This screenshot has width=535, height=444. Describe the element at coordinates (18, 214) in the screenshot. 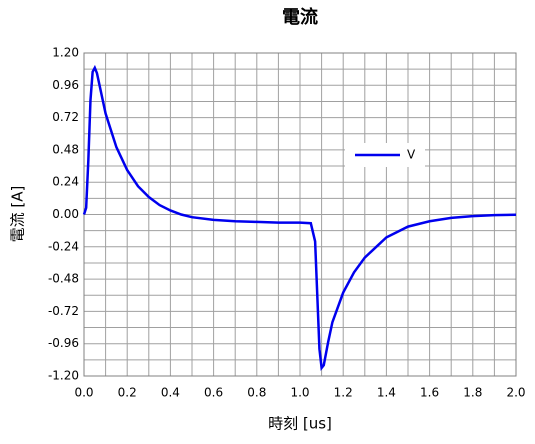

I see `y-axis-label: 電流 [A]` at that location.